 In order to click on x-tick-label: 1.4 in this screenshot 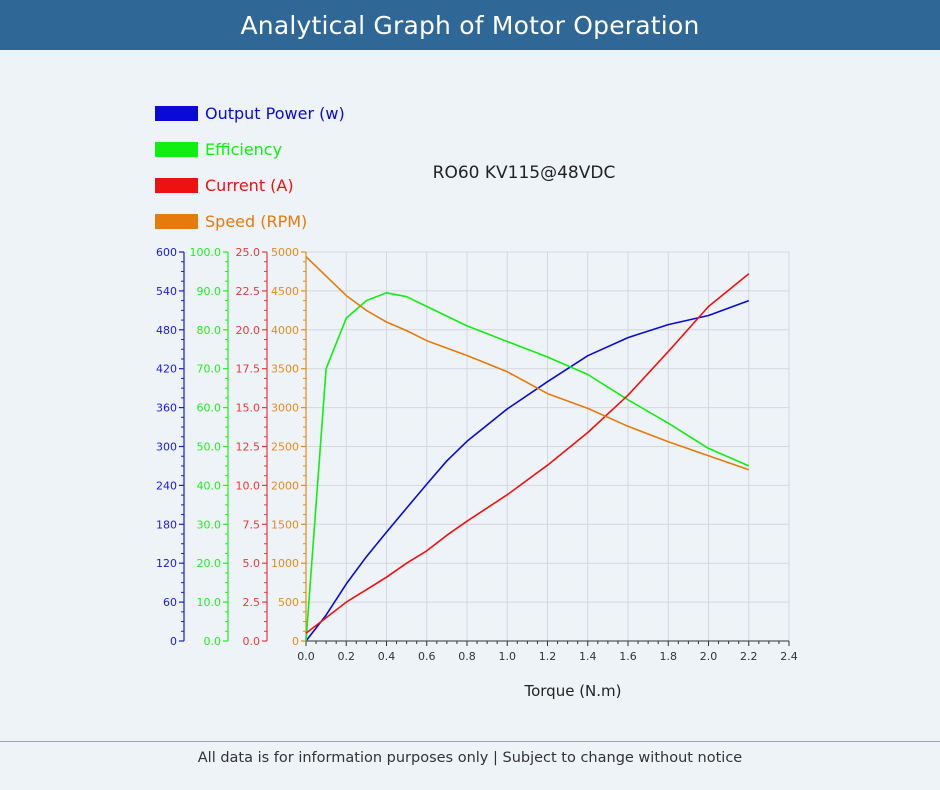, I will do `click(588, 656)`.